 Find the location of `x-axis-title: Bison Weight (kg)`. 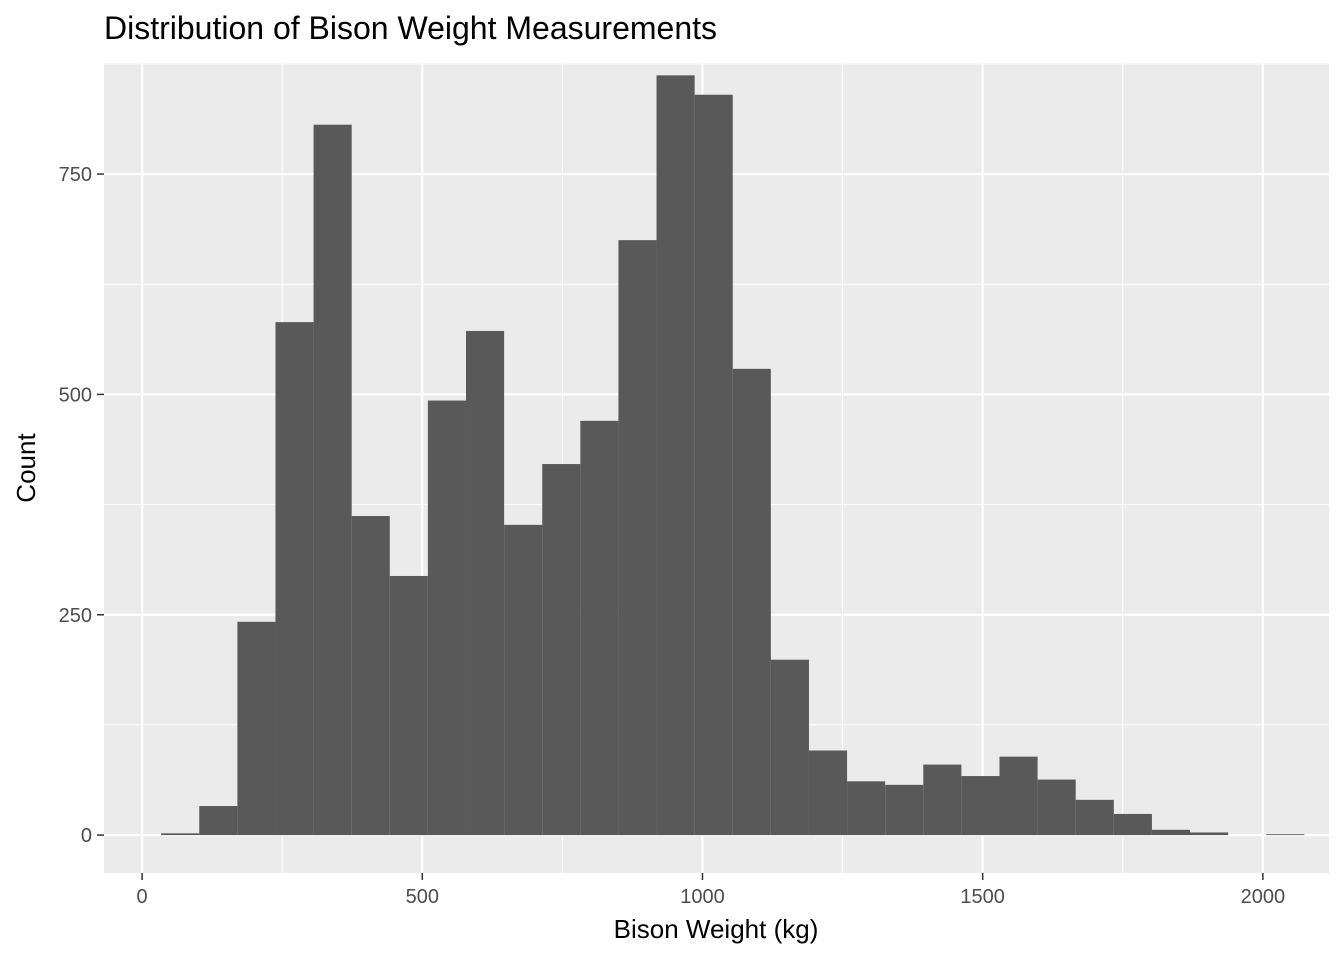

x-axis-title: Bison Weight (kg) is located at coordinates (716, 929).